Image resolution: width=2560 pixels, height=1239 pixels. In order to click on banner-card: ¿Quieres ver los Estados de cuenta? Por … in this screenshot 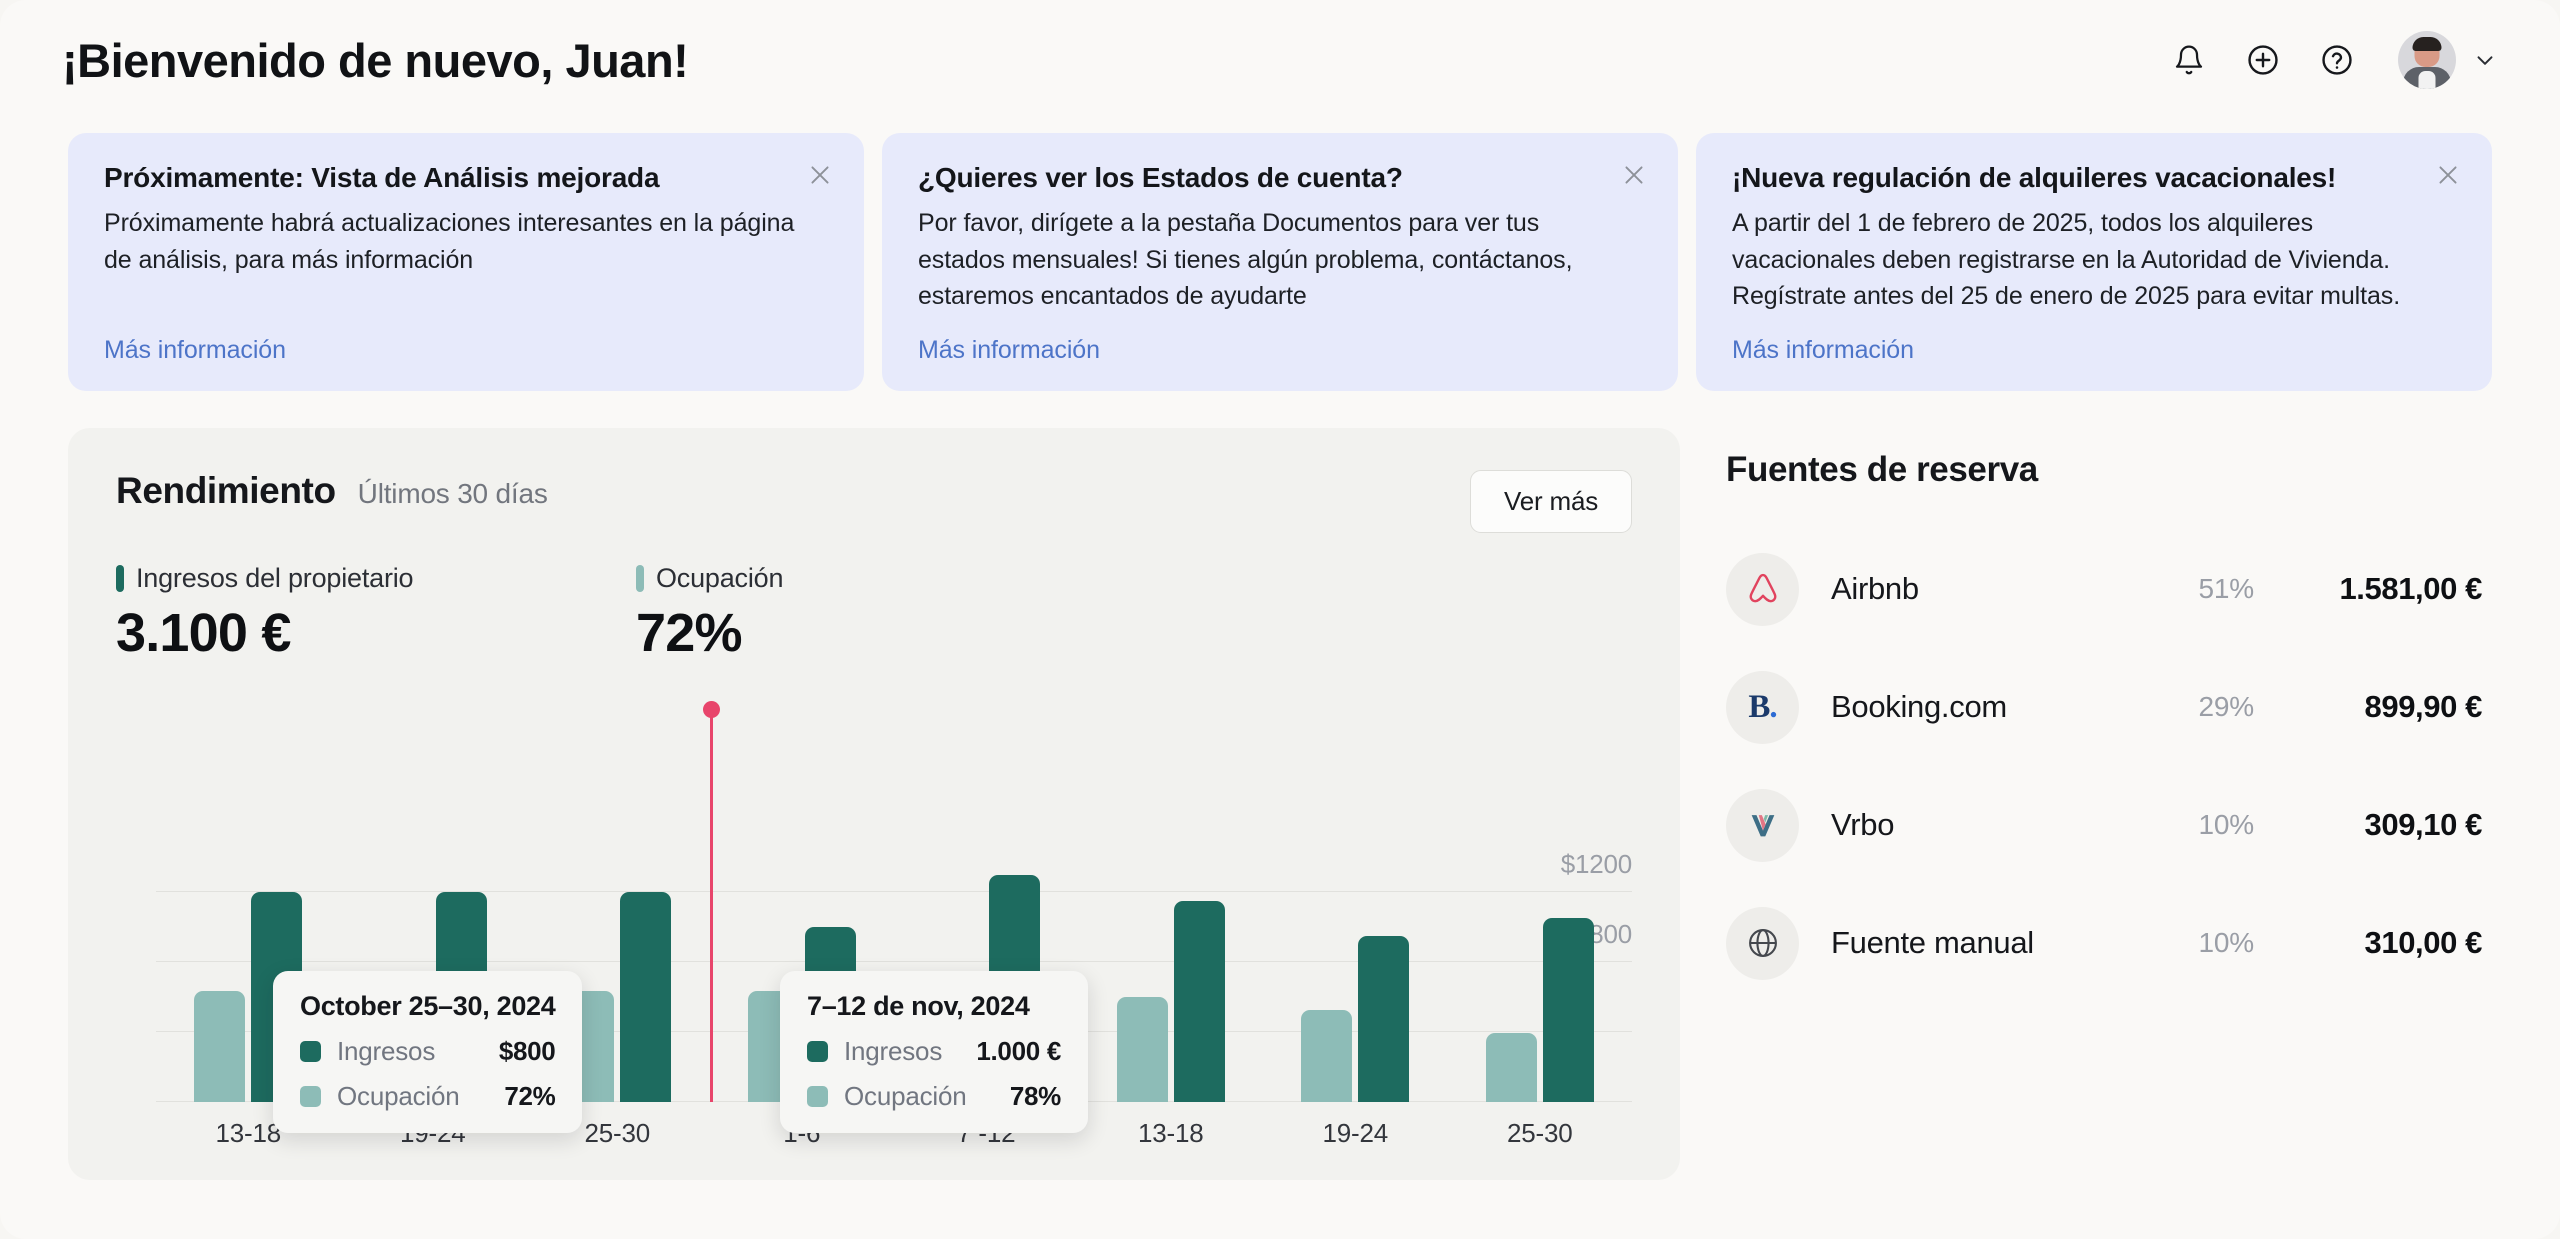, I will do `click(1280, 262)`.